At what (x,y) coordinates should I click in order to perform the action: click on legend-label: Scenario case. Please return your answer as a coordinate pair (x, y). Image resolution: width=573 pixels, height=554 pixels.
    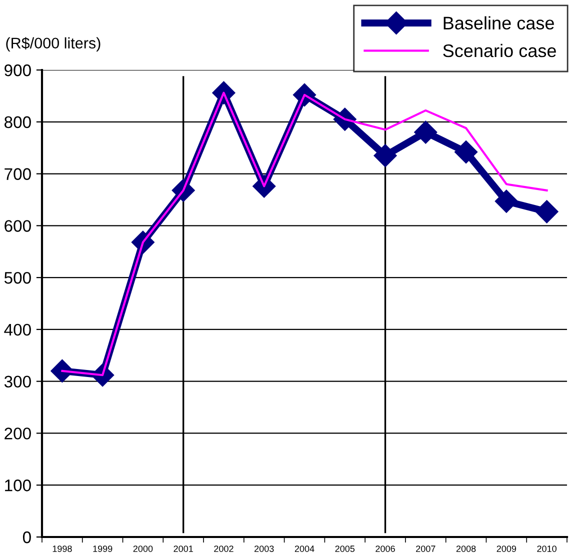
    Looking at the image, I should click on (499, 51).